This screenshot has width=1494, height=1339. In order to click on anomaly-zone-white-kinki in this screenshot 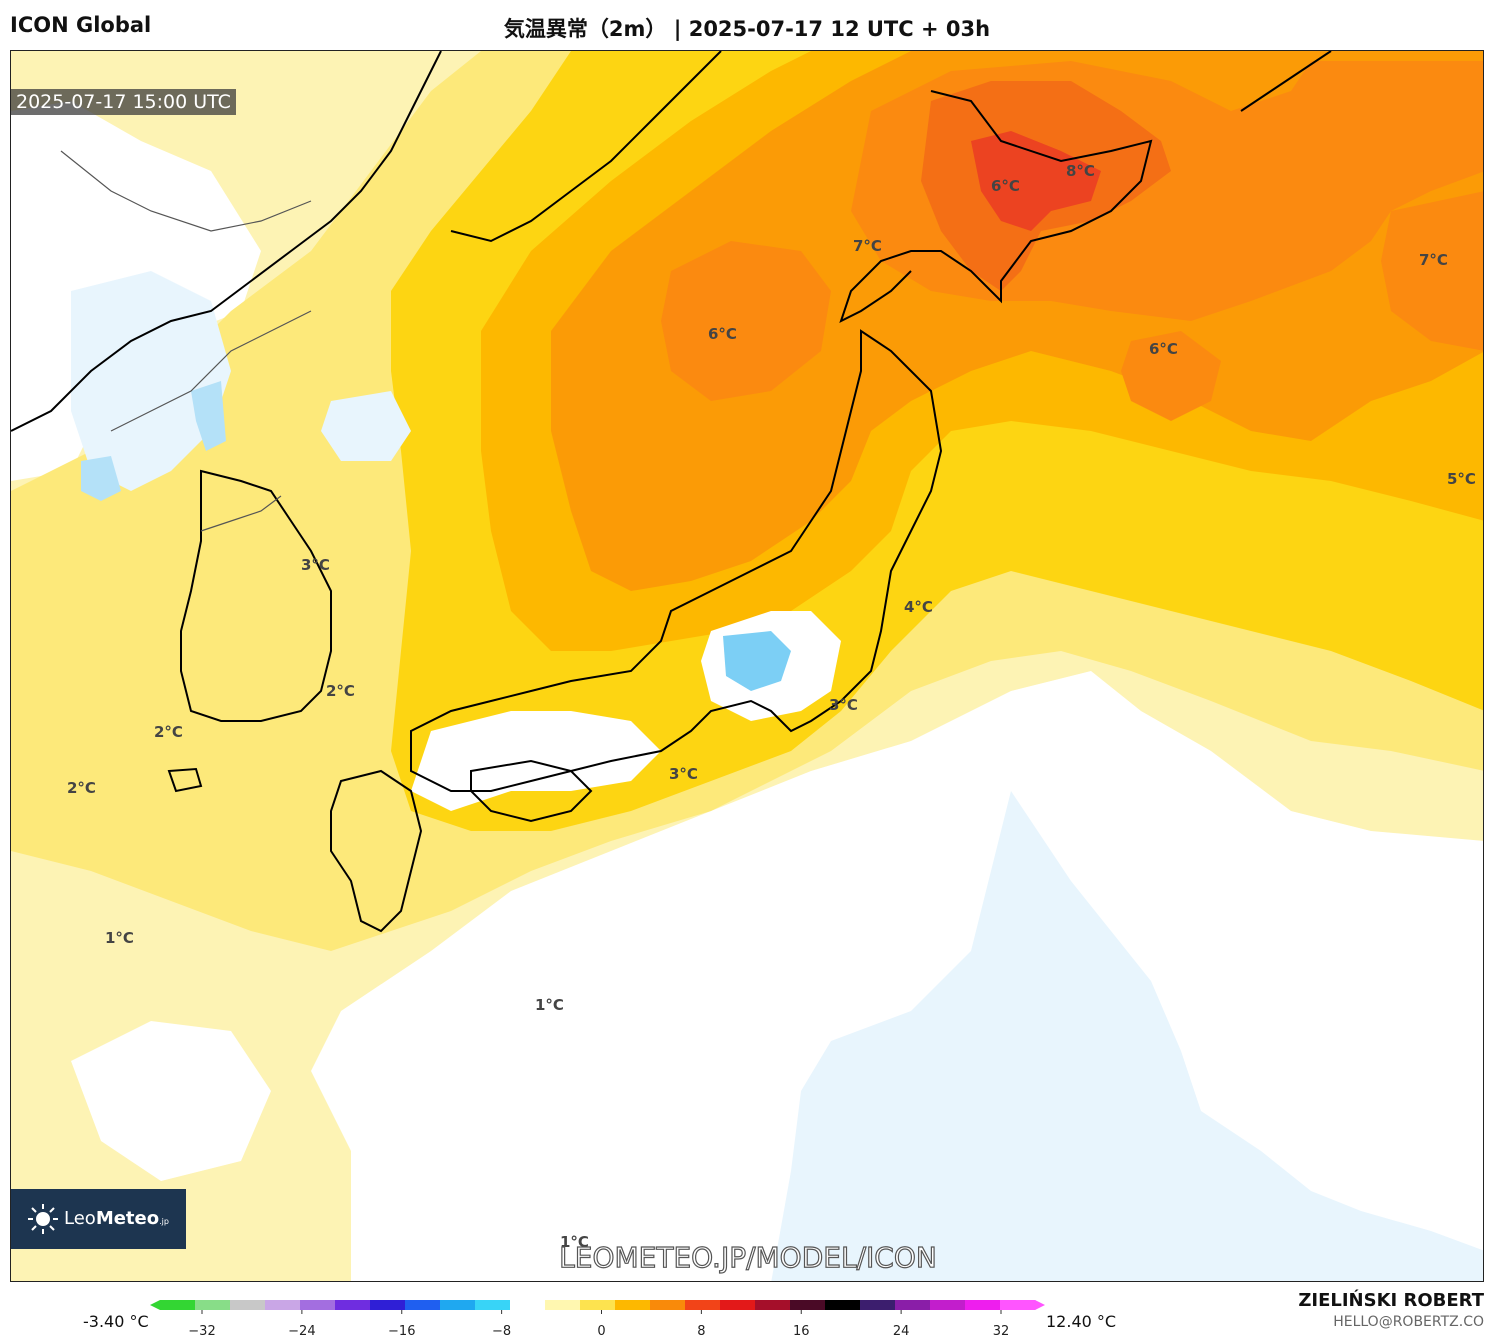, I will do `click(536, 761)`.